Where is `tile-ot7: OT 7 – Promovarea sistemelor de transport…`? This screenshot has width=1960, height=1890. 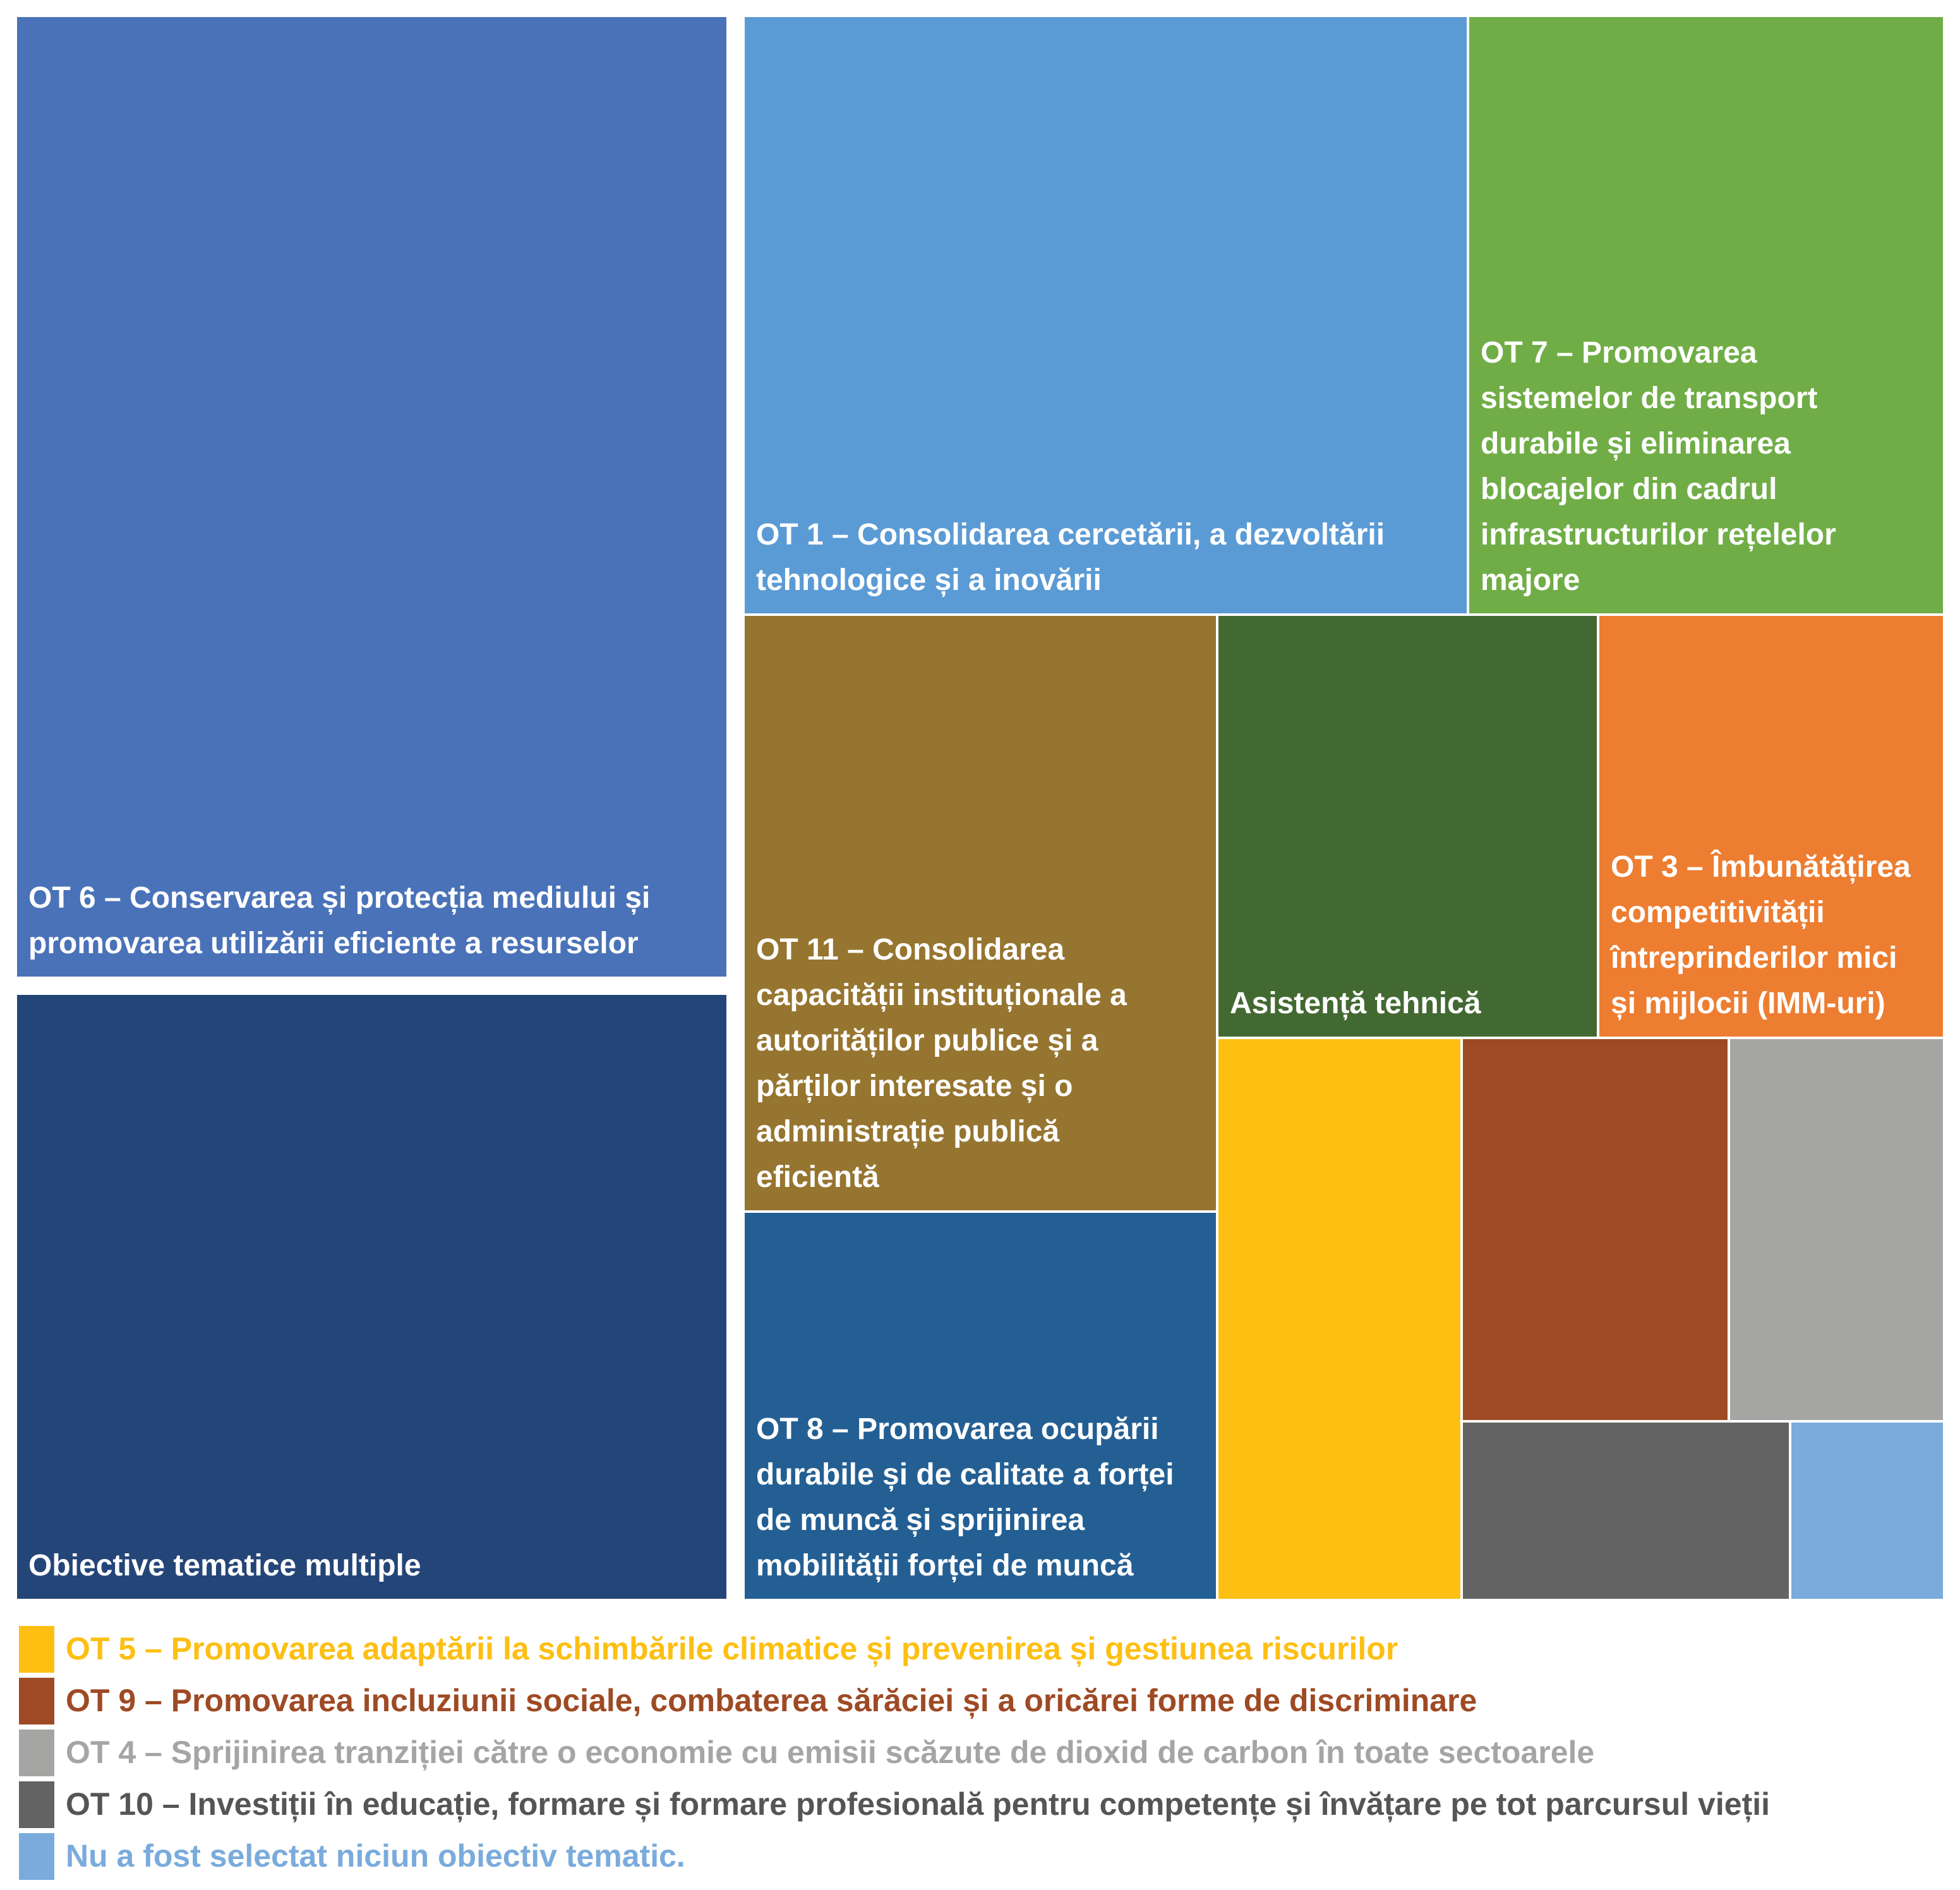 tile-ot7: OT 7 – Promovarea sistemelor de transport… is located at coordinates (1706, 315).